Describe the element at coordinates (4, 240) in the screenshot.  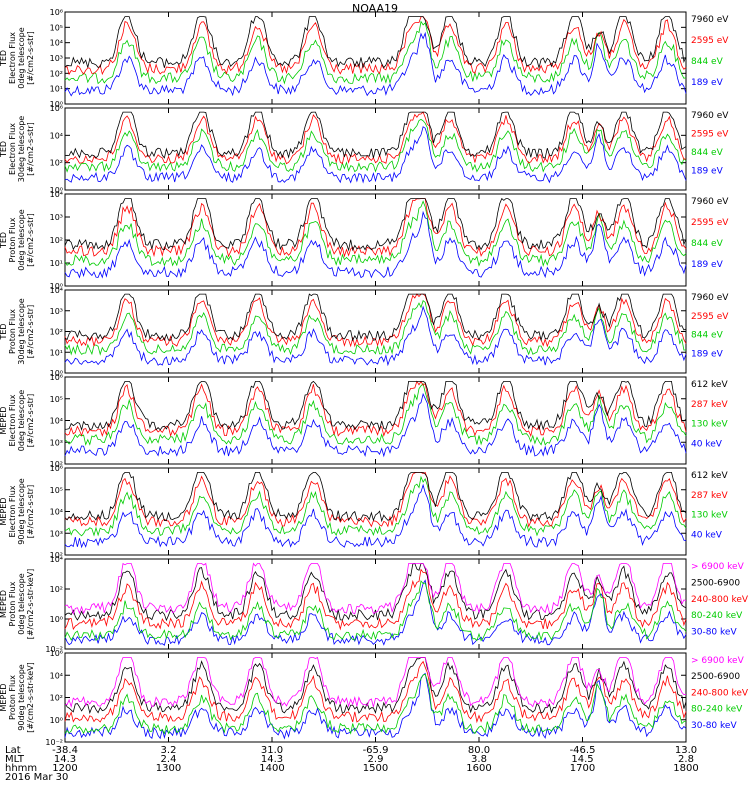
I see `y-axis-label-line: TED` at that location.